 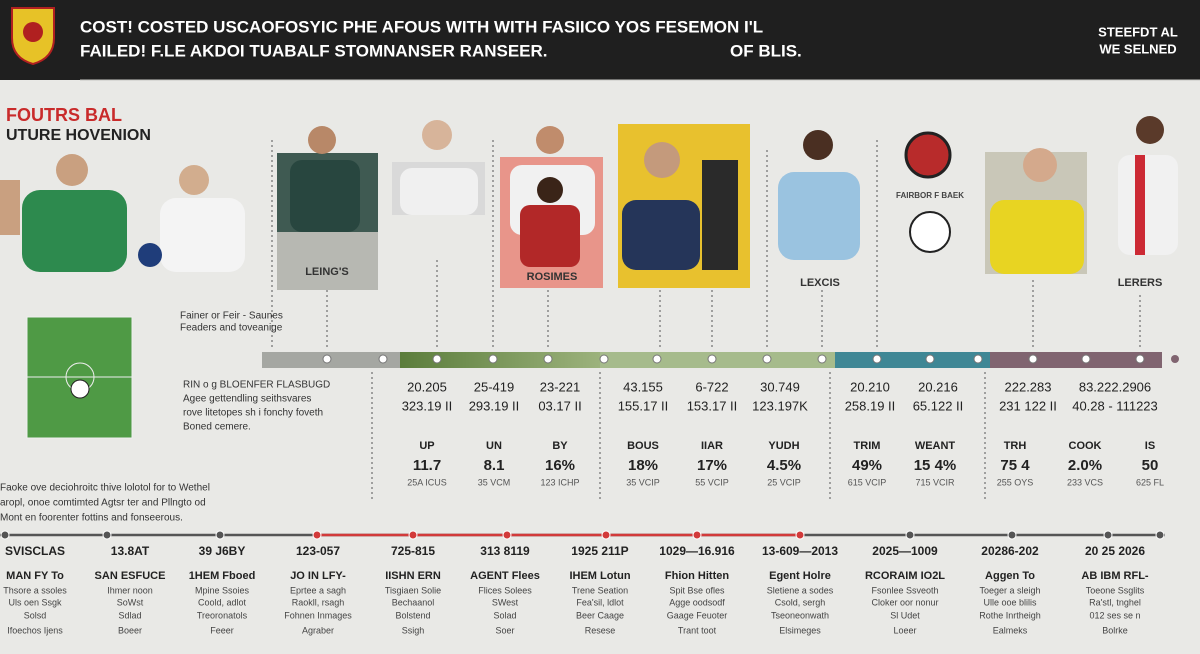 What do you see at coordinates (712, 405) in the screenshot?
I see `figure: 153.17 II` at bounding box center [712, 405].